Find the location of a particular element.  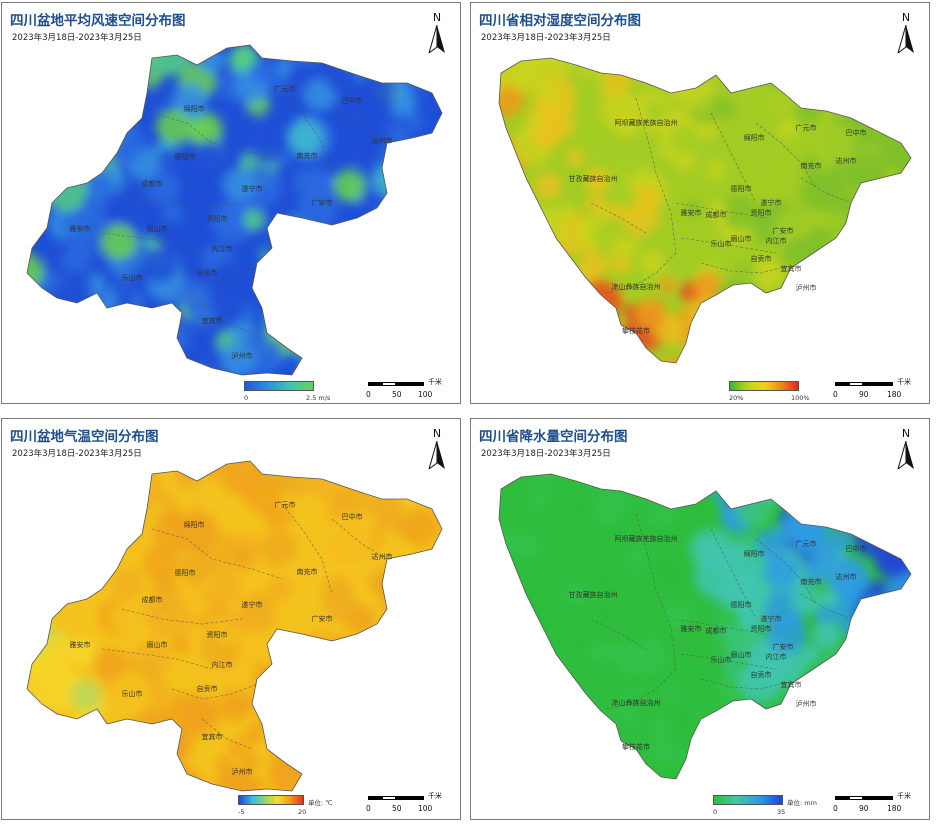

legend-max-label: 100% is located at coordinates (800, 398).